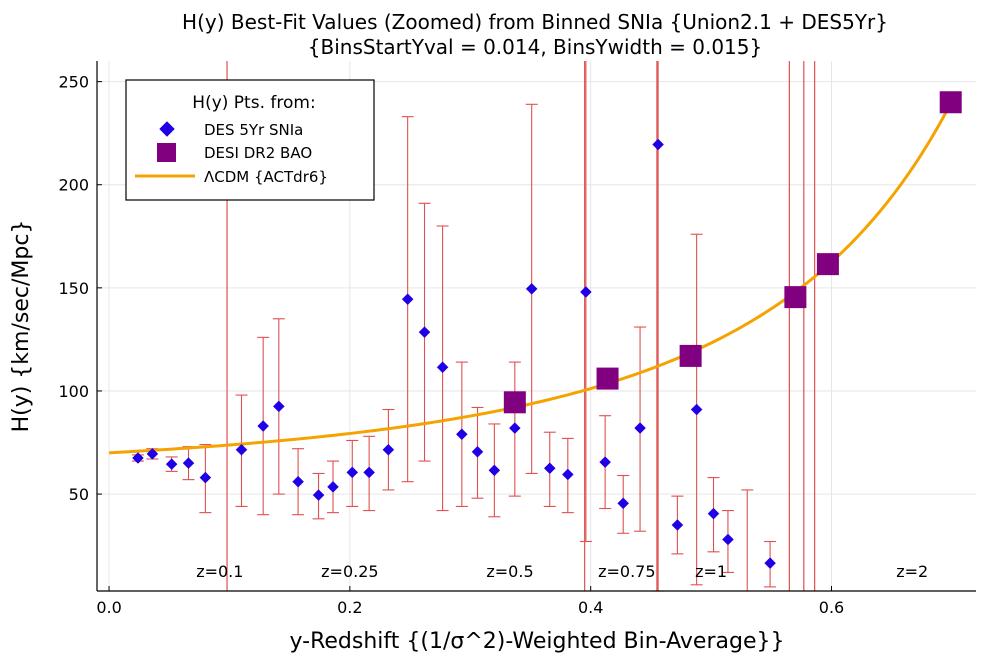  What do you see at coordinates (266, 177) in the screenshot?
I see `legend-label-lcdm: ΛCDM {ACTdr6}` at bounding box center [266, 177].